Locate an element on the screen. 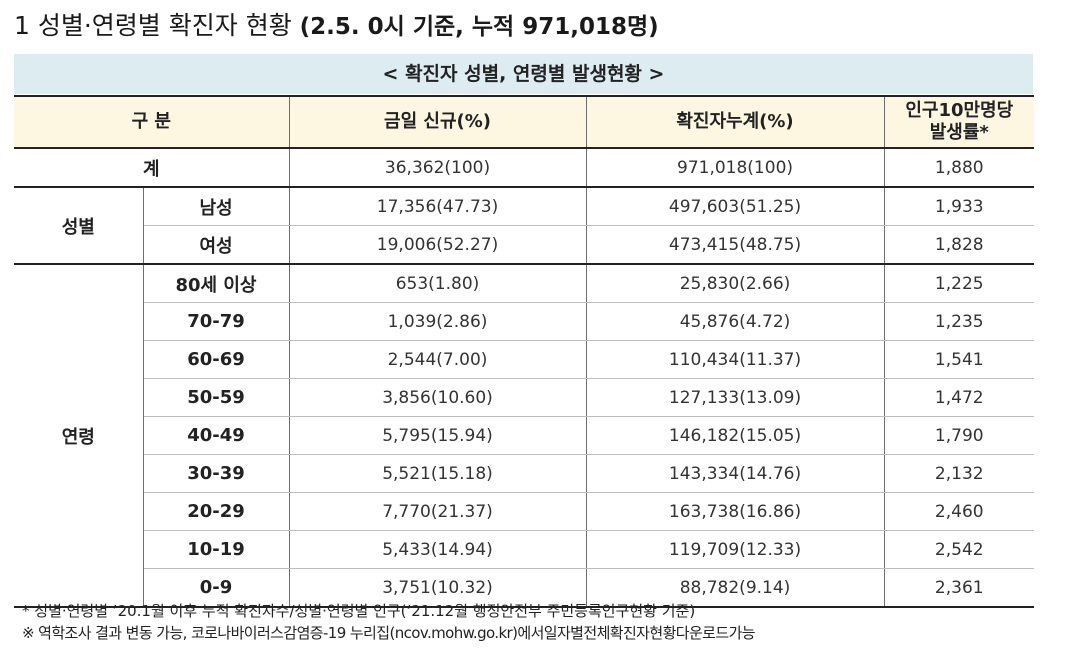 The width and height of the screenshot is (1080, 648). table-row: 60-69 2,544(7.00) 110,434(11.37) 1,541 is located at coordinates (524, 359).